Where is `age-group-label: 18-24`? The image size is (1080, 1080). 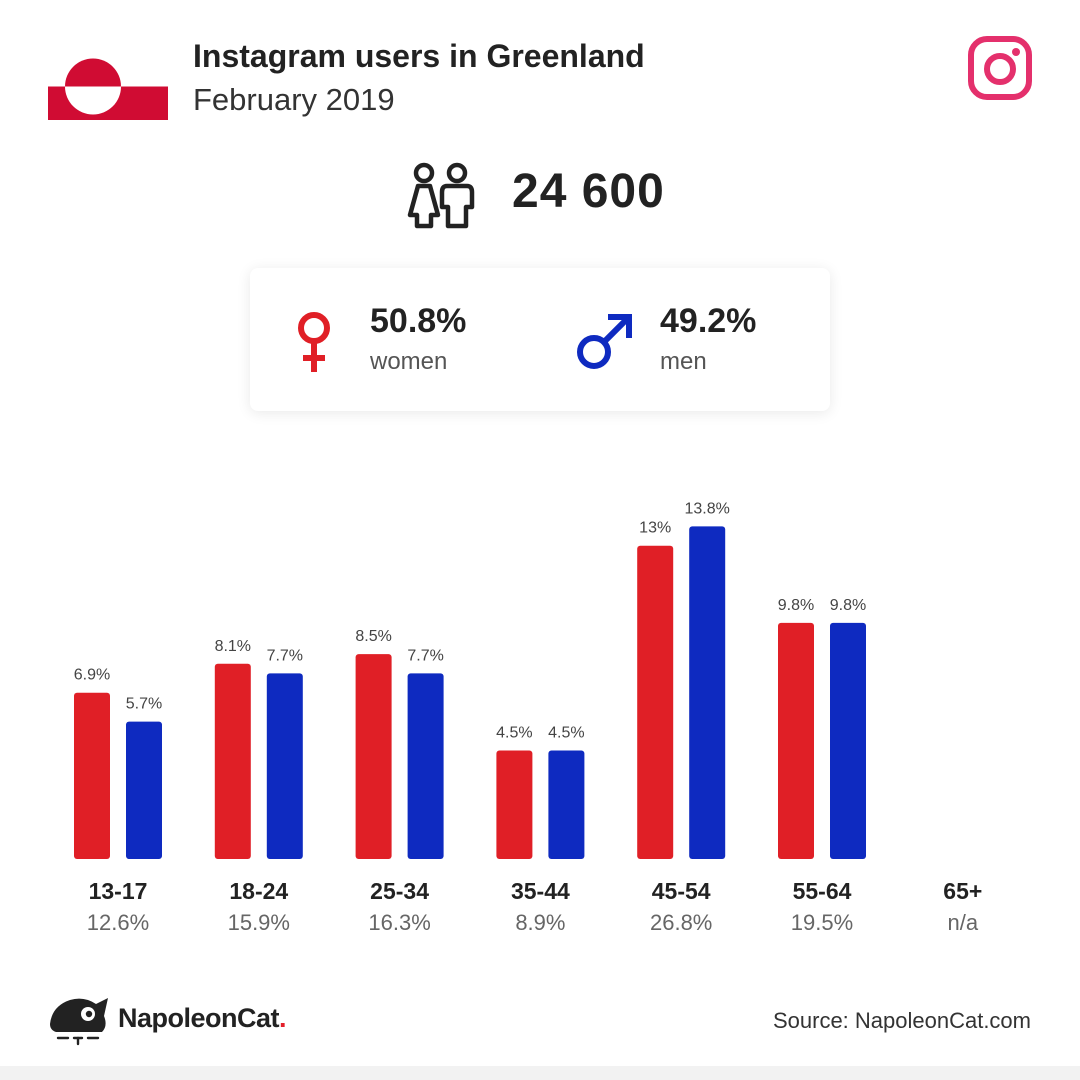
age-group-label: 18-24 is located at coordinates (259, 891).